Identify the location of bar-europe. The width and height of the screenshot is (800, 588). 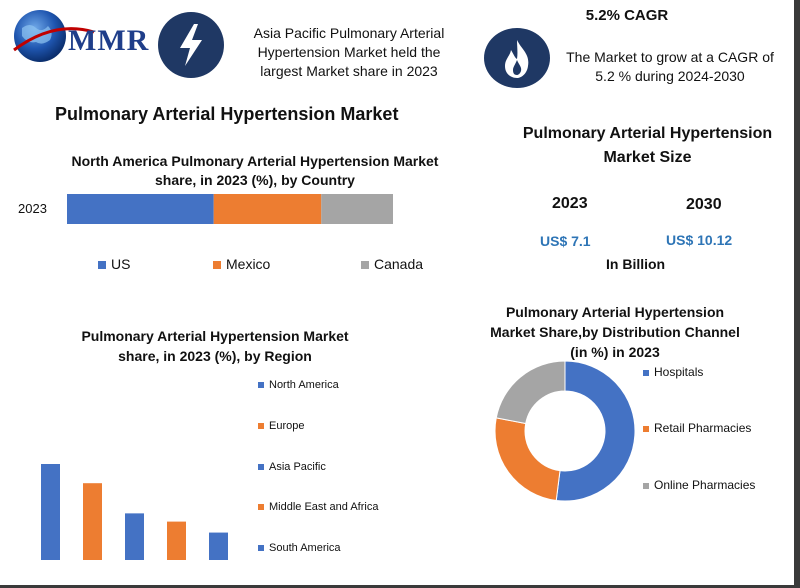
(92, 521).